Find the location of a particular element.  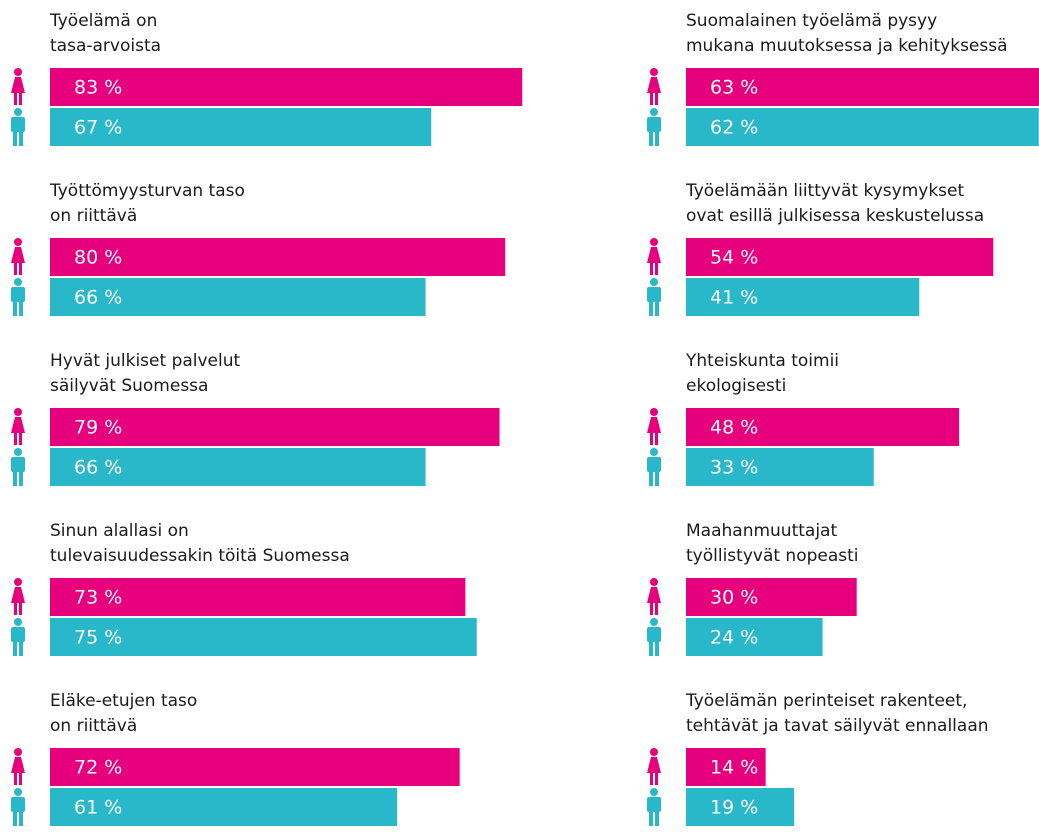

value-label: 67 % is located at coordinates (98, 128).